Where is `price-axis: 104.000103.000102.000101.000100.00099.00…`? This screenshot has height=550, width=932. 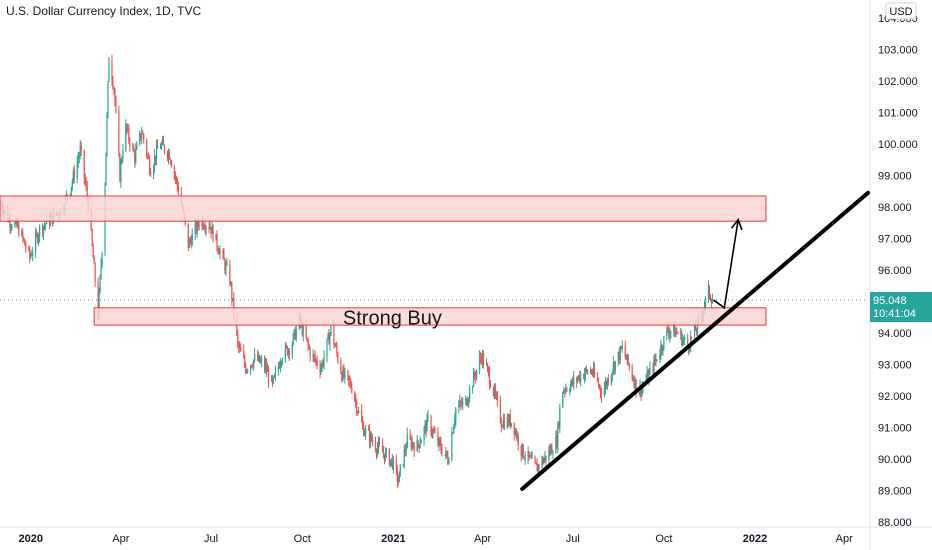 price-axis: 104.000103.000102.000101.000100.00099.00… is located at coordinates (898, 265).